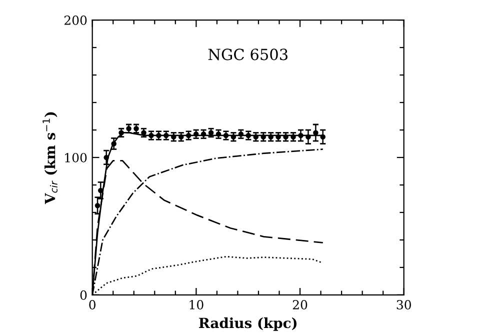  What do you see at coordinates (403, 305) in the screenshot?
I see `x-tick-label: 30` at bounding box center [403, 305].